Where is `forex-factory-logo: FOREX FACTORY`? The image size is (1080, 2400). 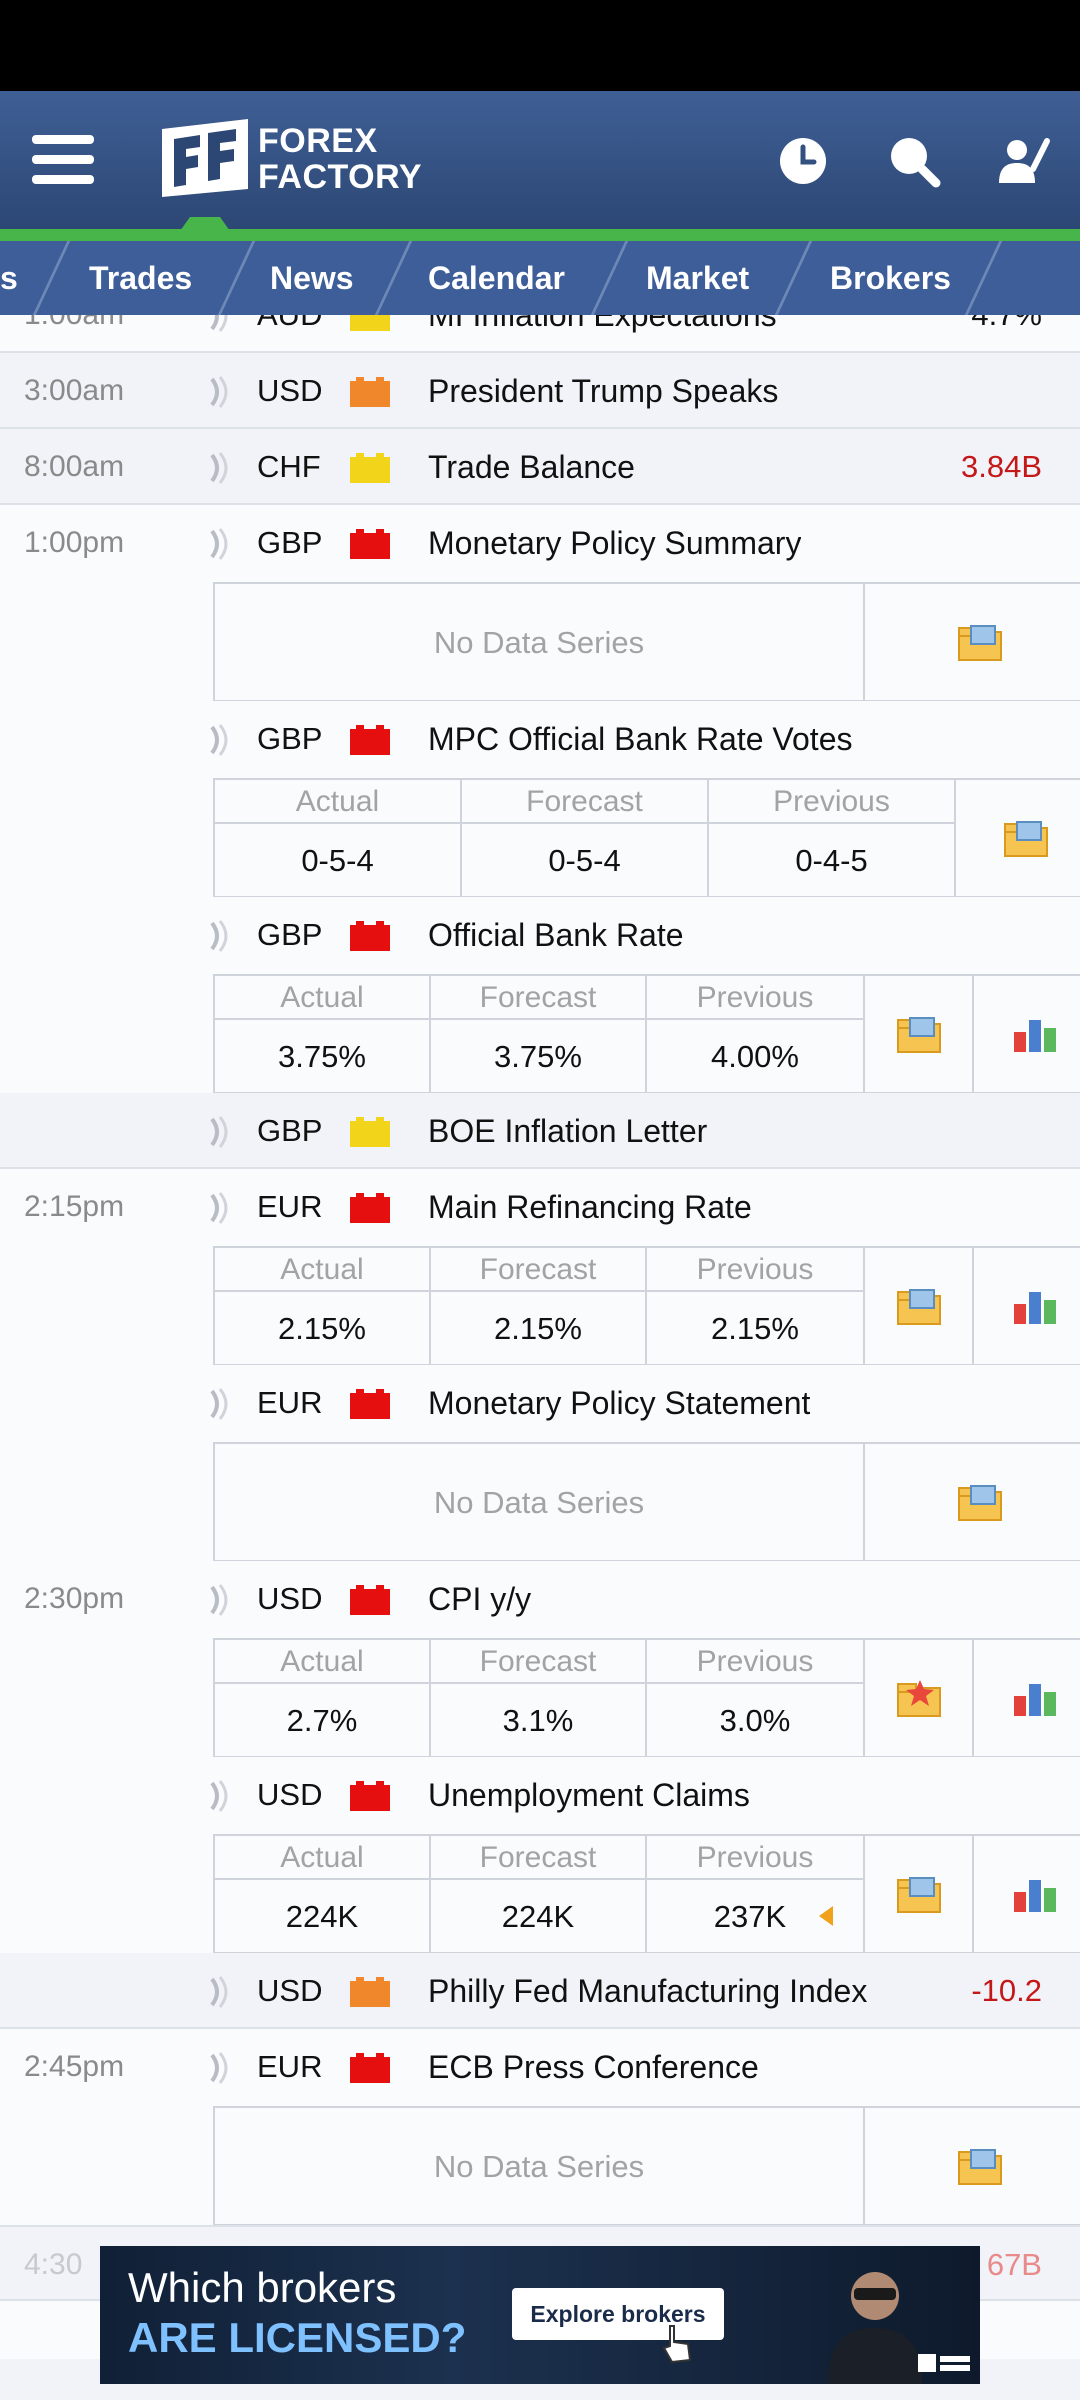 forex-factory-logo: FOREX FACTORY is located at coordinates (291, 159).